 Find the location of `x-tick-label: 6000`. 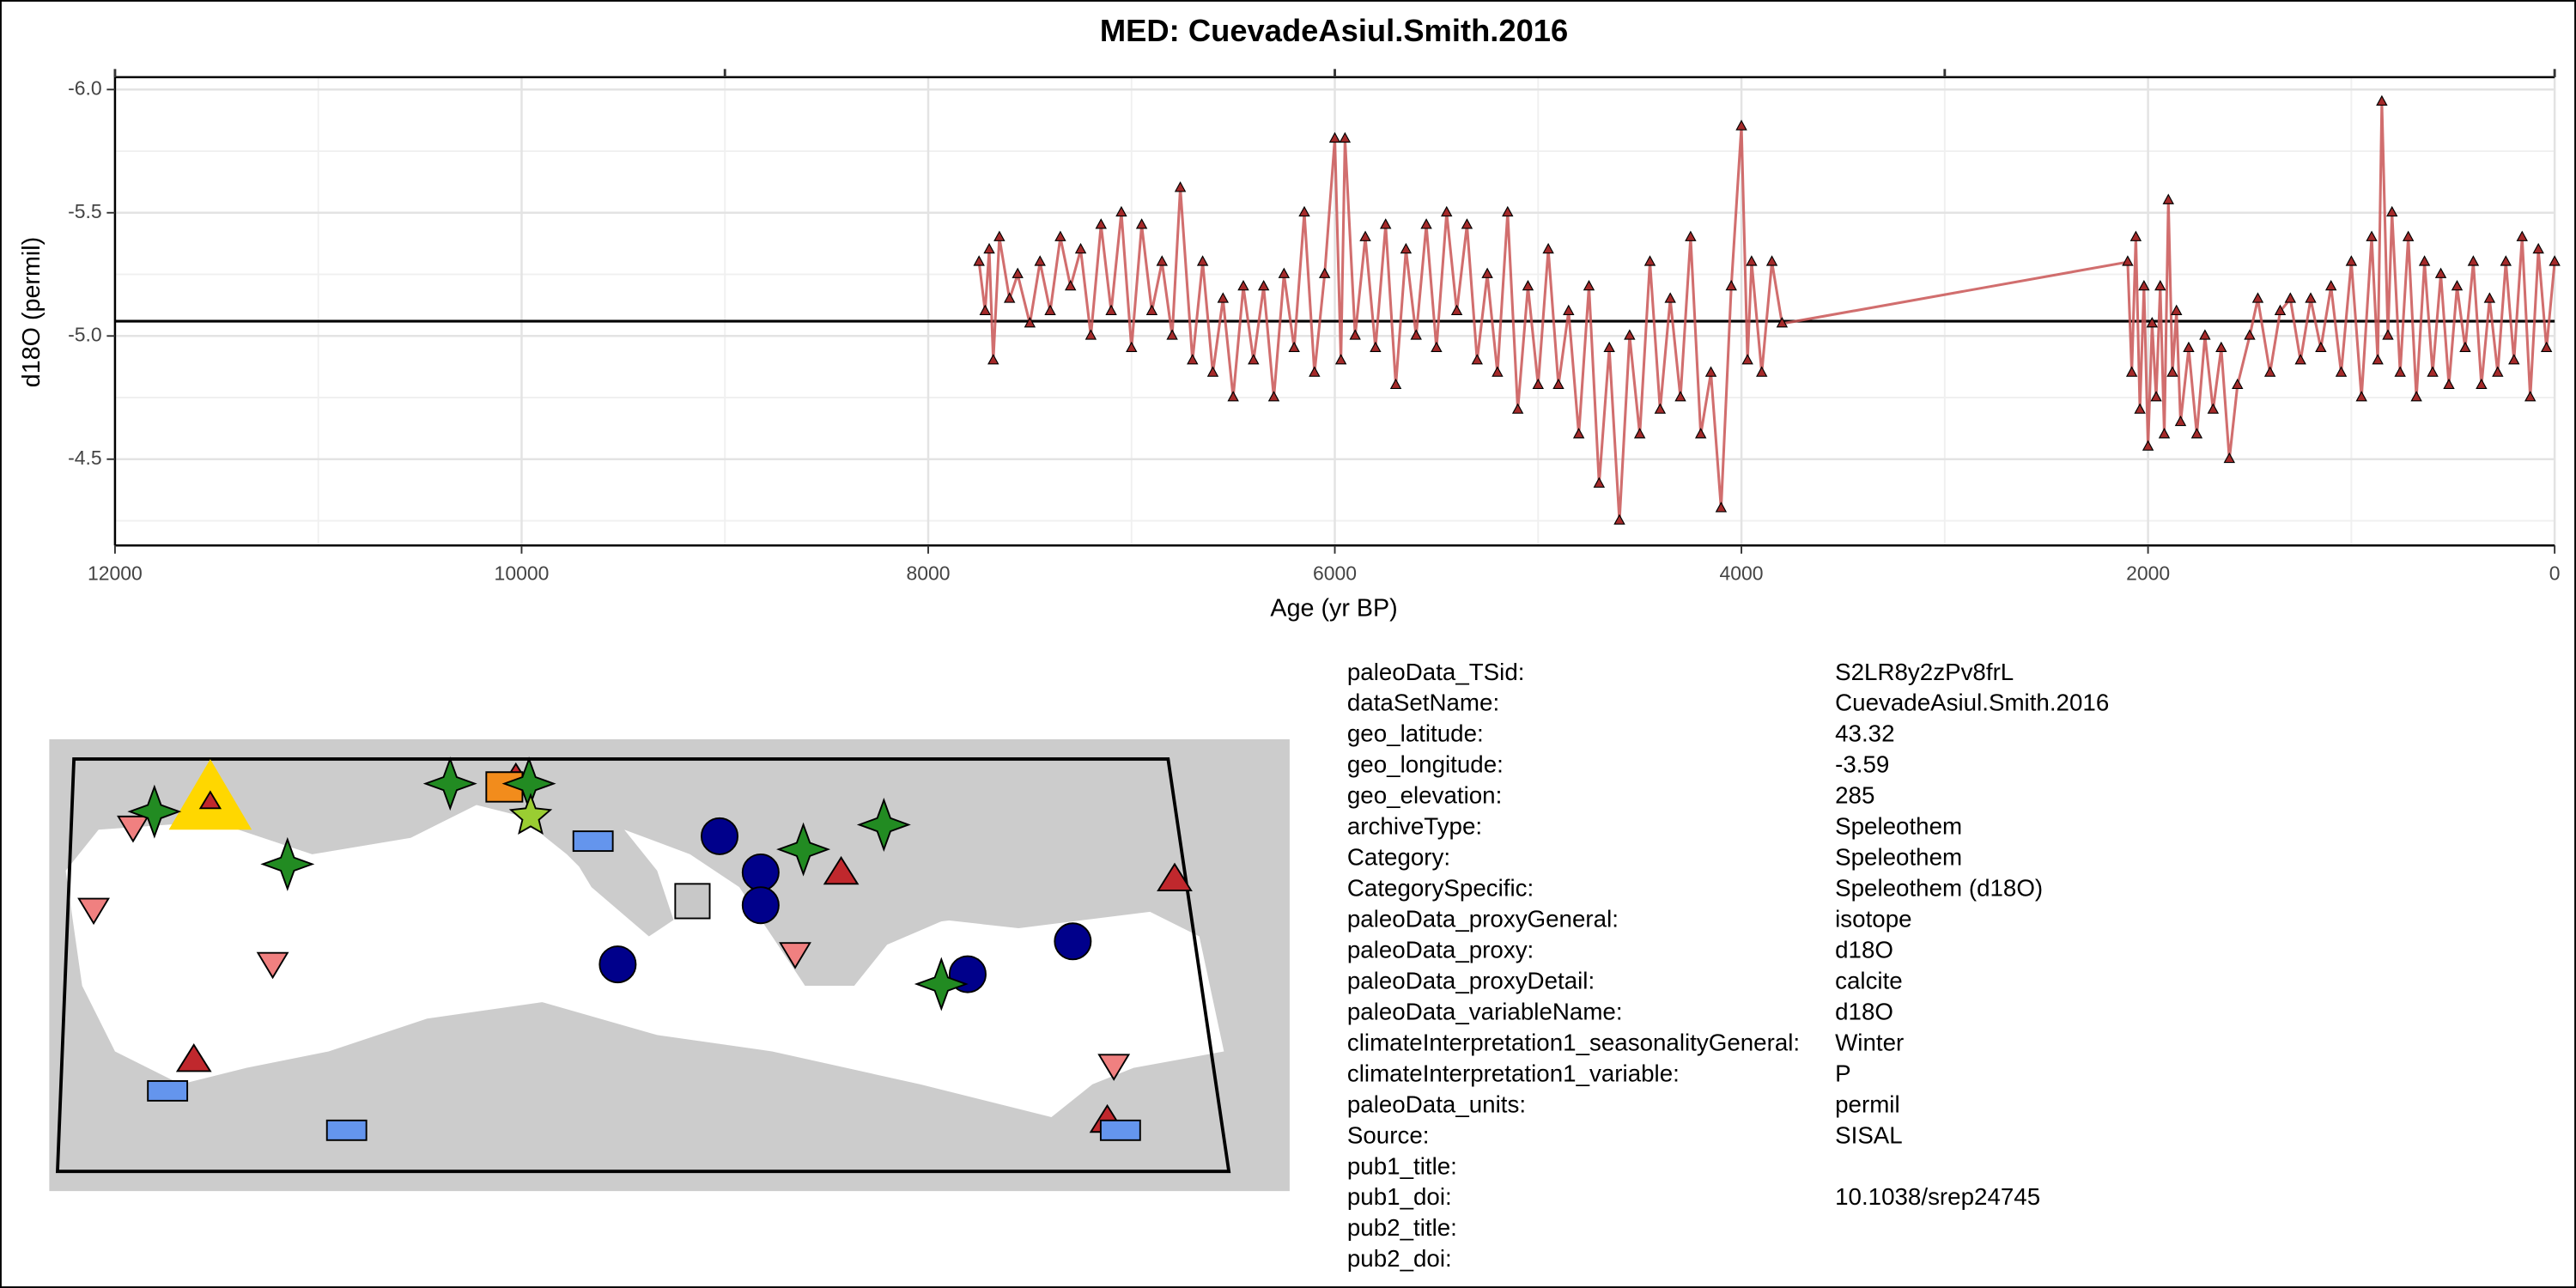

x-tick-label: 6000 is located at coordinates (1335, 574).